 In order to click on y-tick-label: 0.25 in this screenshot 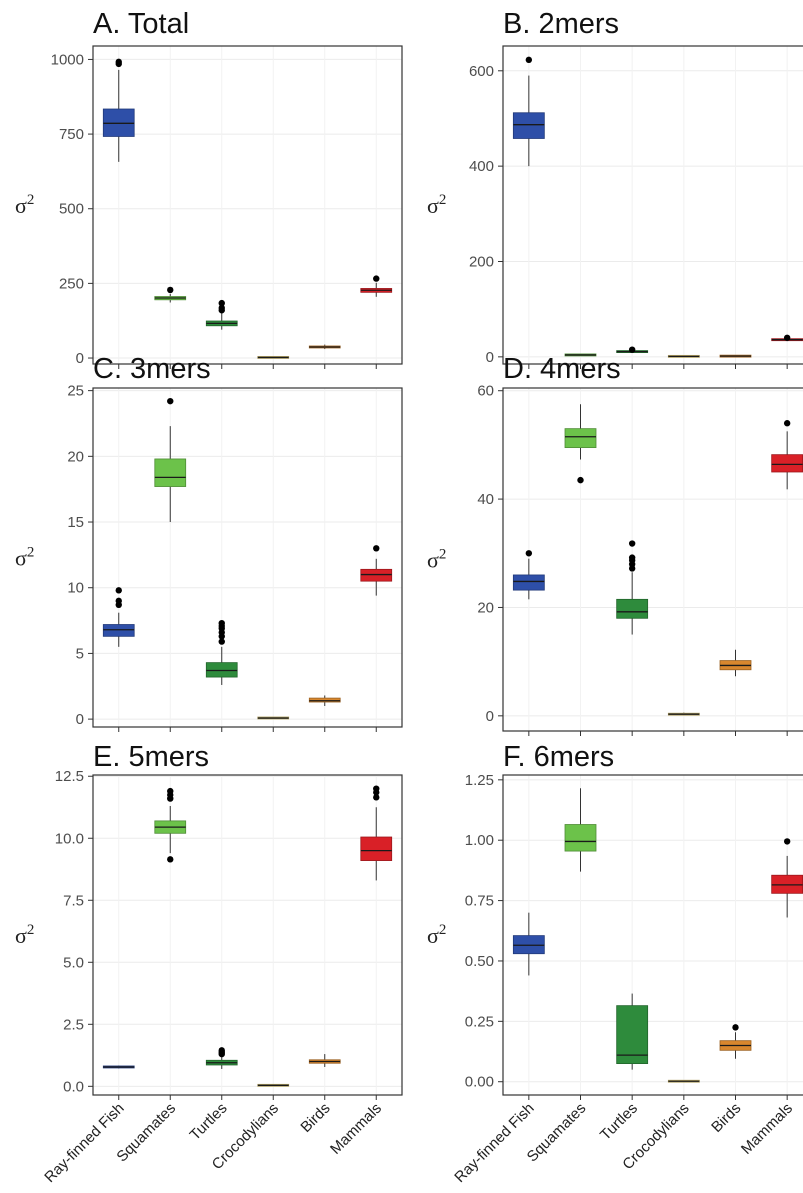, I will do `click(479, 1021)`.